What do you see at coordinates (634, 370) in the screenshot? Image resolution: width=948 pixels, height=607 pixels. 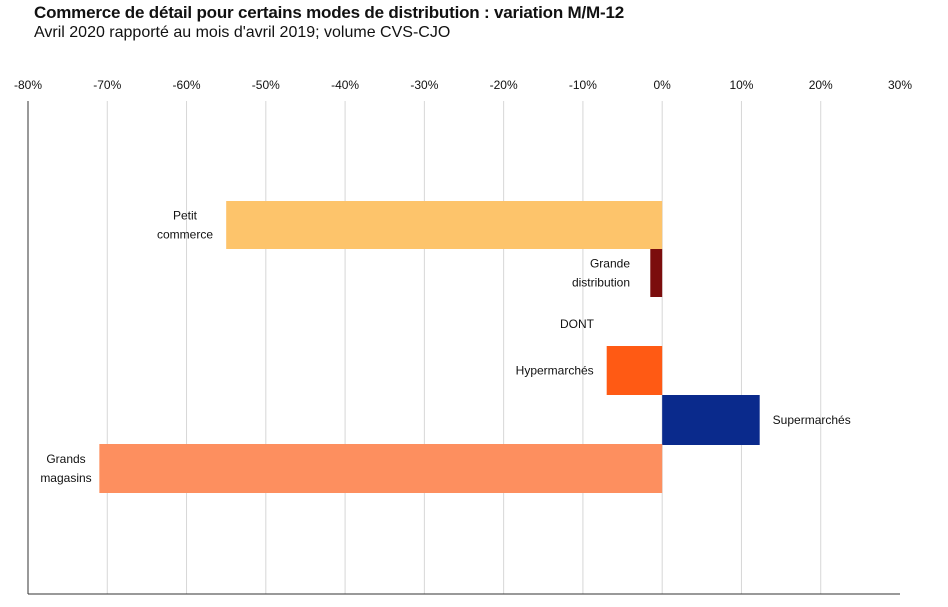 I see `bar-hypermarches` at bounding box center [634, 370].